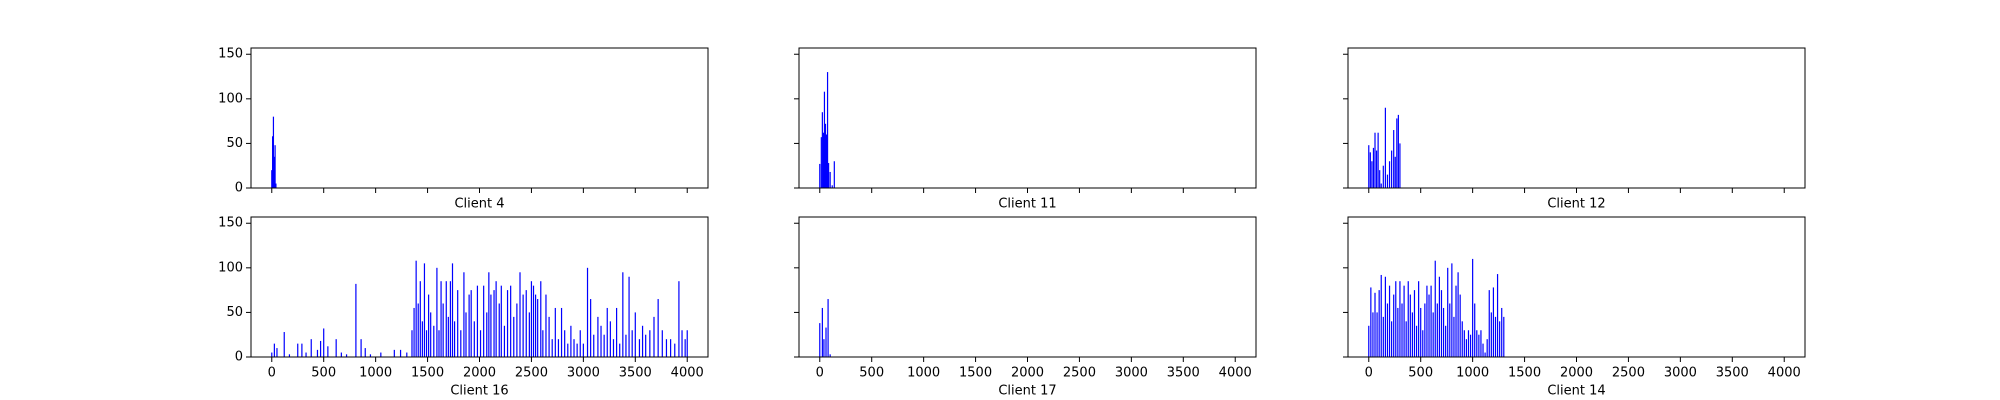  Describe the element at coordinates (820, 373) in the screenshot. I see `x-tick-label: 0` at that location.